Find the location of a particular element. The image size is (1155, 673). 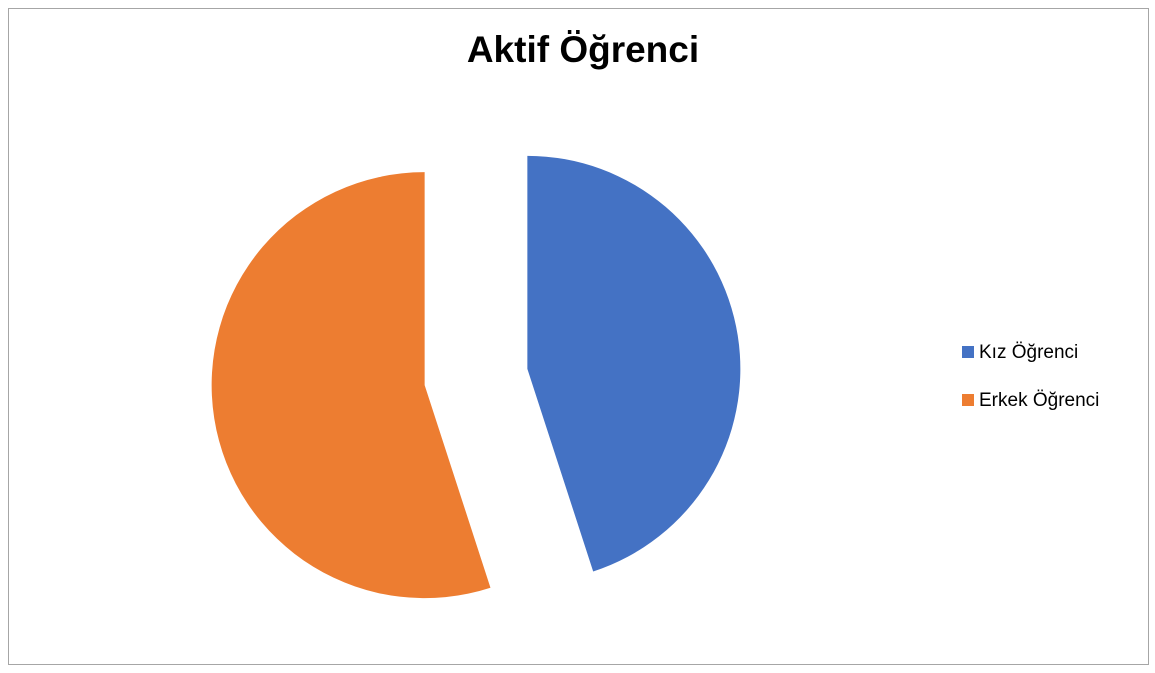

chart-title: Aktif Öğrenci is located at coordinates (583, 49).